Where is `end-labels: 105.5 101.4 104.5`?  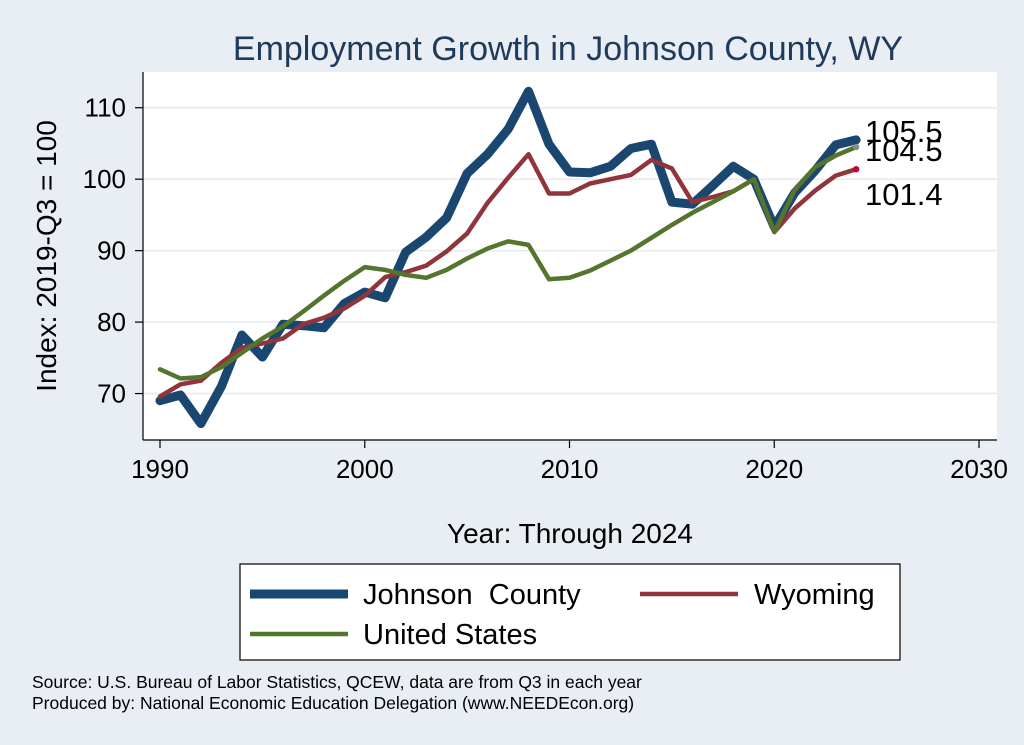
end-labels: 105.5 101.4 104.5 is located at coordinates (897, 163).